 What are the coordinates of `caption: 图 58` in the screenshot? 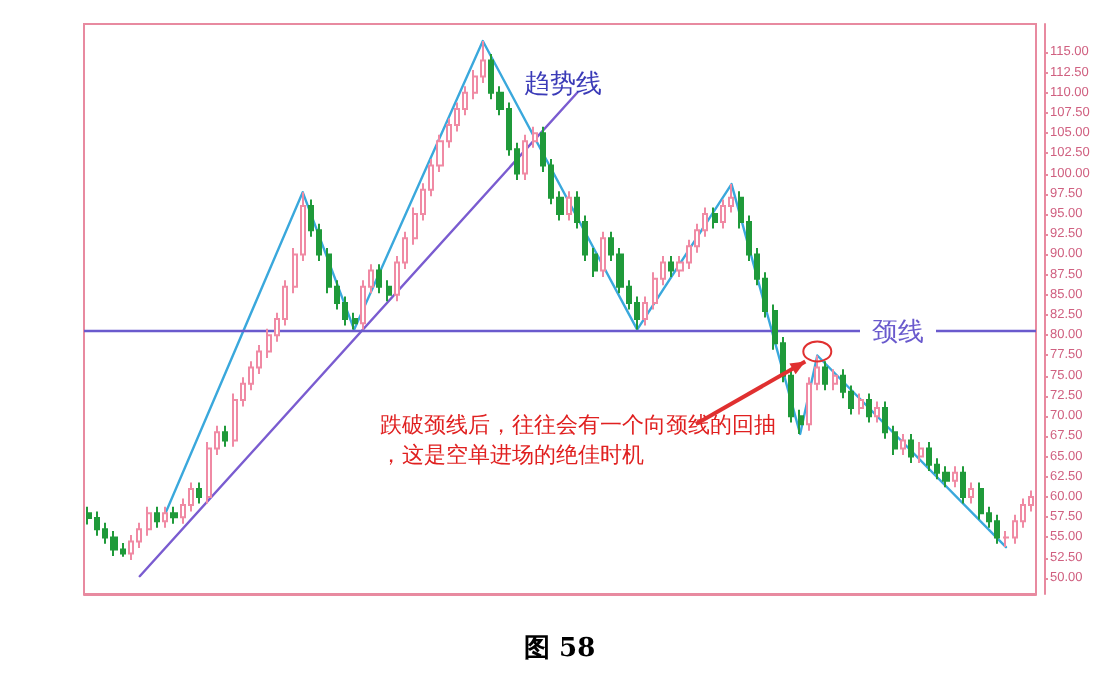 It's located at (560, 649).